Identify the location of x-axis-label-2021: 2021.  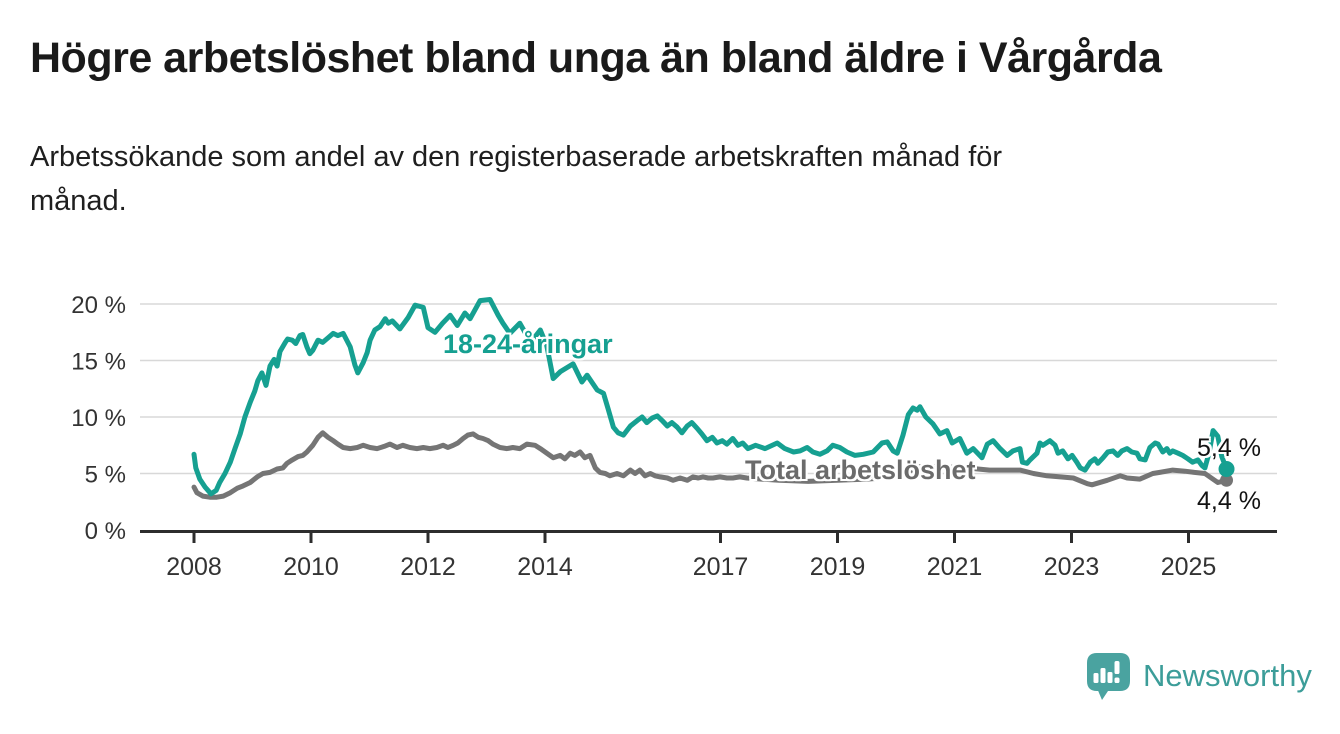
(955, 567).